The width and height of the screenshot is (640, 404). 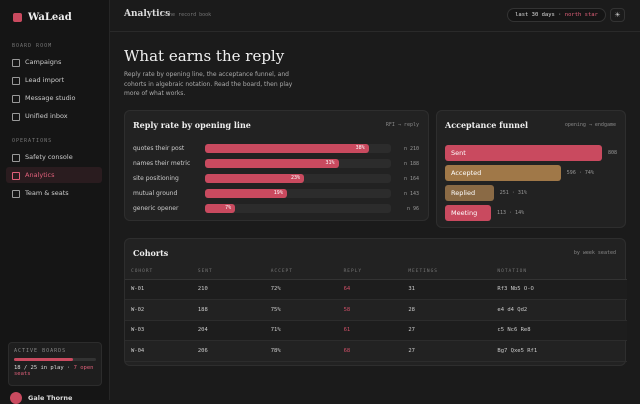 What do you see at coordinates (54, 62) in the screenshot?
I see `nav-item: Campaigns` at bounding box center [54, 62].